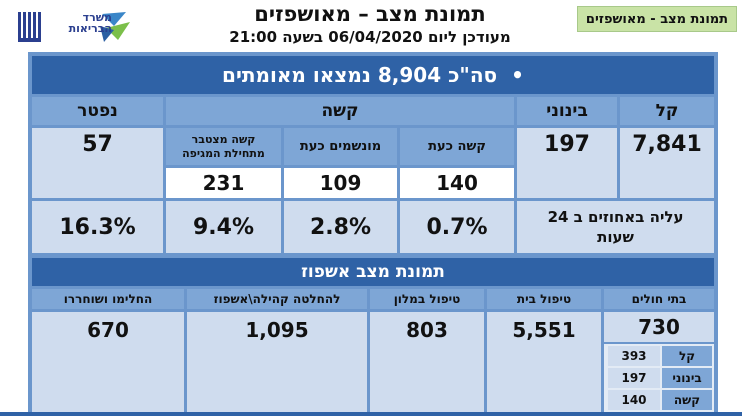 The width and height of the screenshot is (742, 416). I want to click on rise-severe-now: 0.7%, so click(457, 227).